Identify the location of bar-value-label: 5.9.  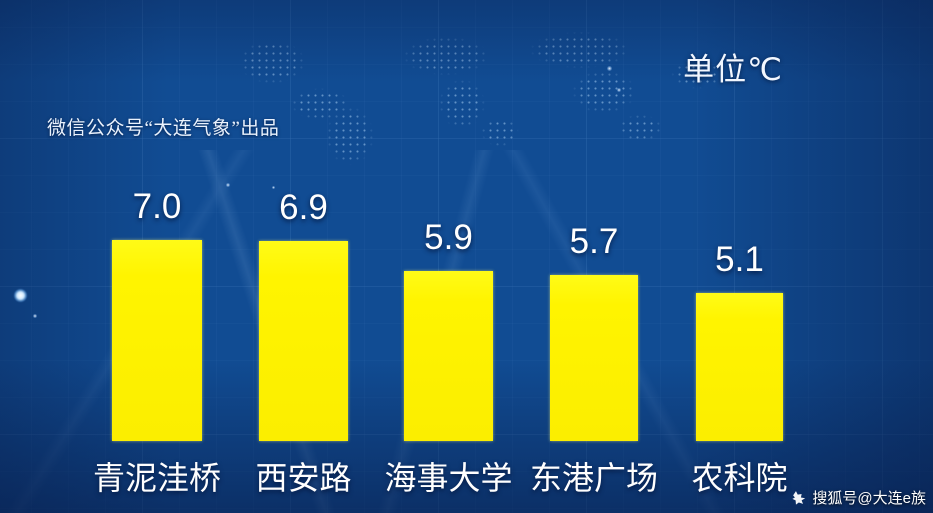
(448, 237).